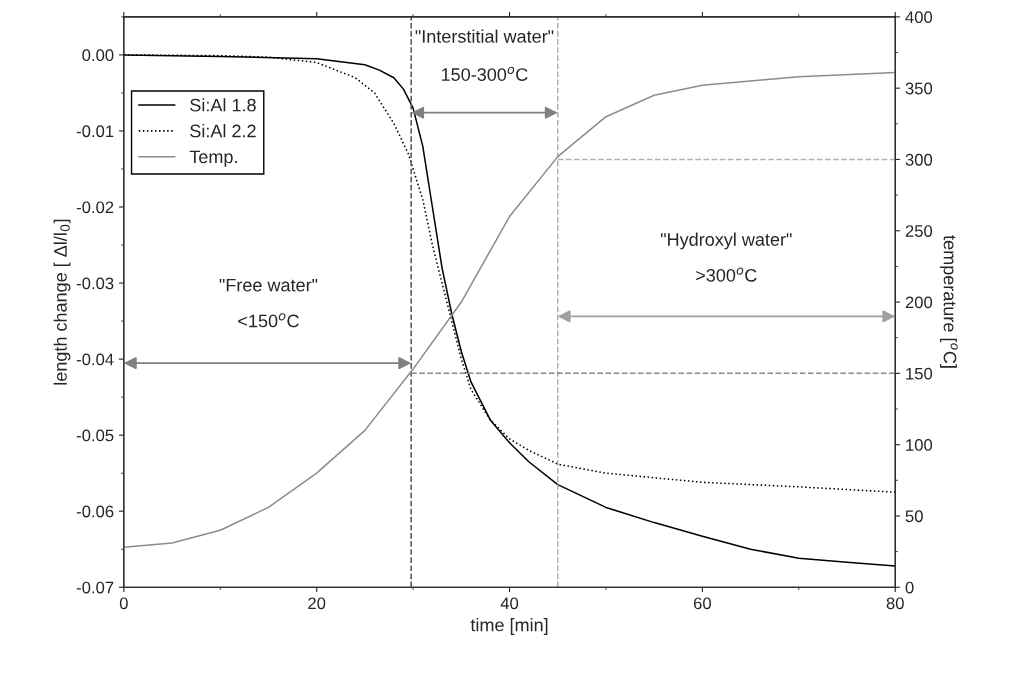 The image size is (1015, 675). I want to click on y2-tick-label: 50, so click(914, 516).